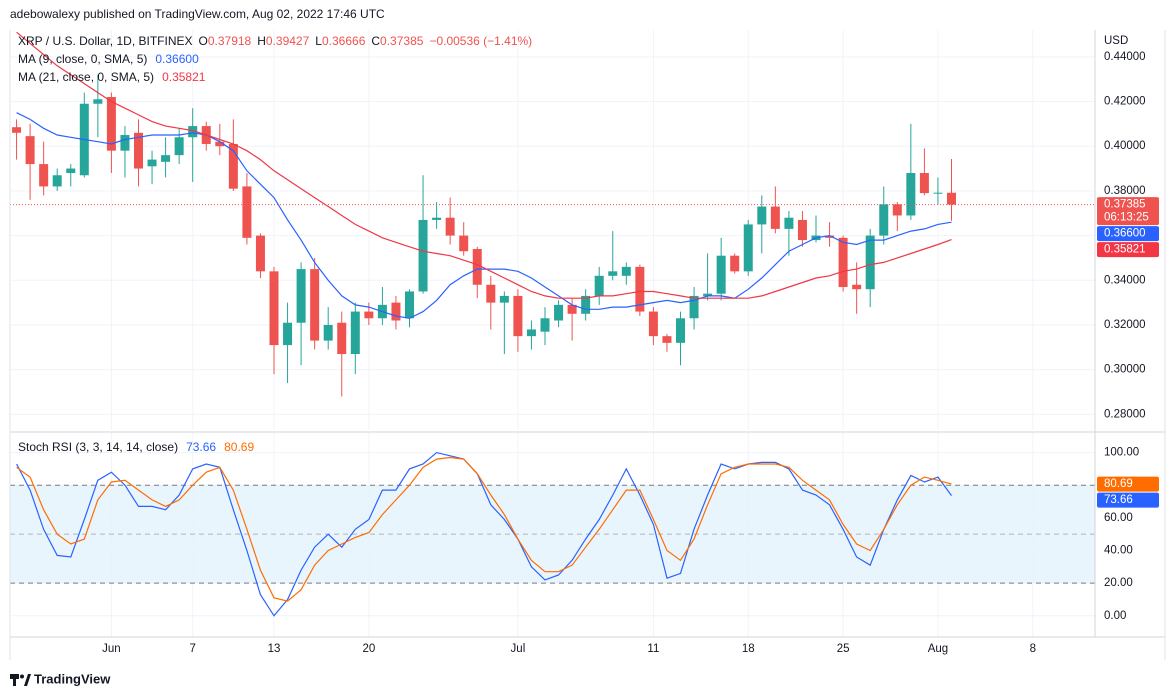 Image resolution: width=1173 pixels, height=697 pixels. What do you see at coordinates (1125, 57) in the screenshot?
I see `y-tick-label: 0.44000` at bounding box center [1125, 57].